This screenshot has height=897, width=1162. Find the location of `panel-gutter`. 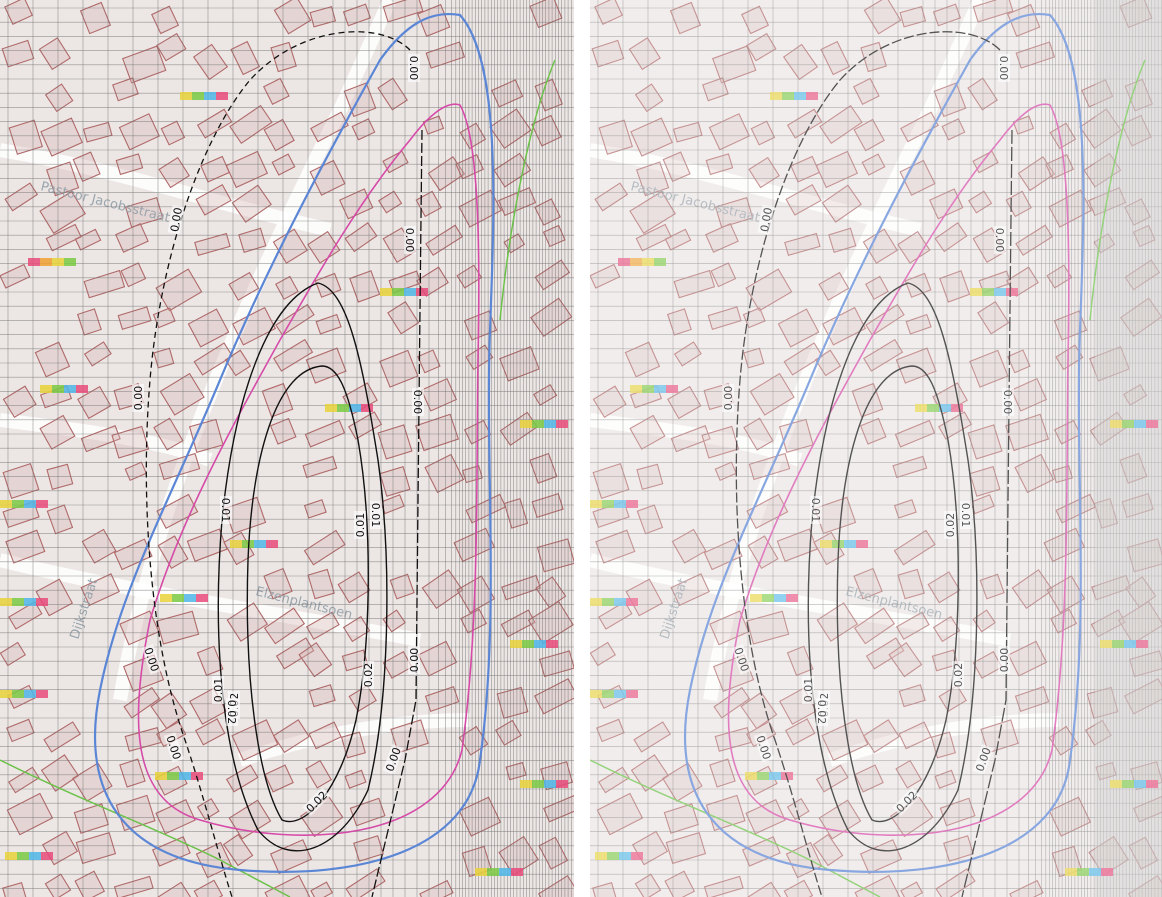

panel-gutter is located at coordinates (582, 448).